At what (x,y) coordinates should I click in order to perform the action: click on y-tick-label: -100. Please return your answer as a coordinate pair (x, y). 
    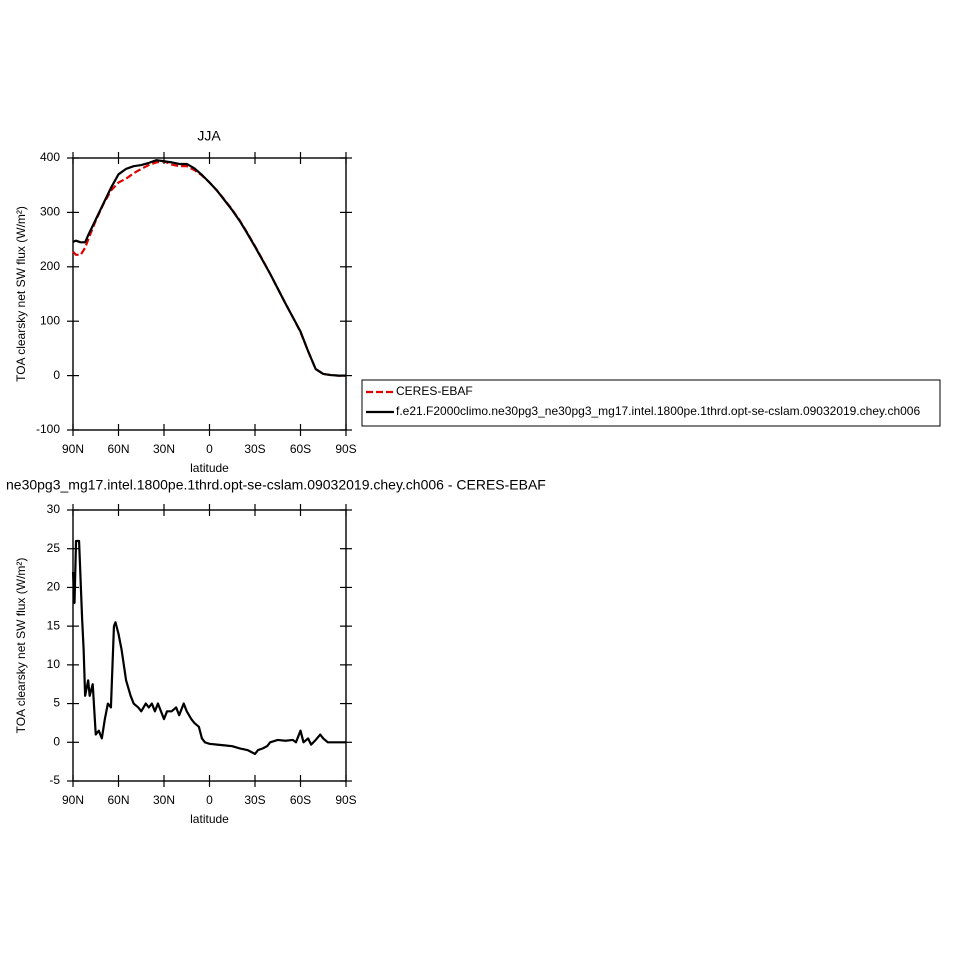
    Looking at the image, I should click on (48, 429).